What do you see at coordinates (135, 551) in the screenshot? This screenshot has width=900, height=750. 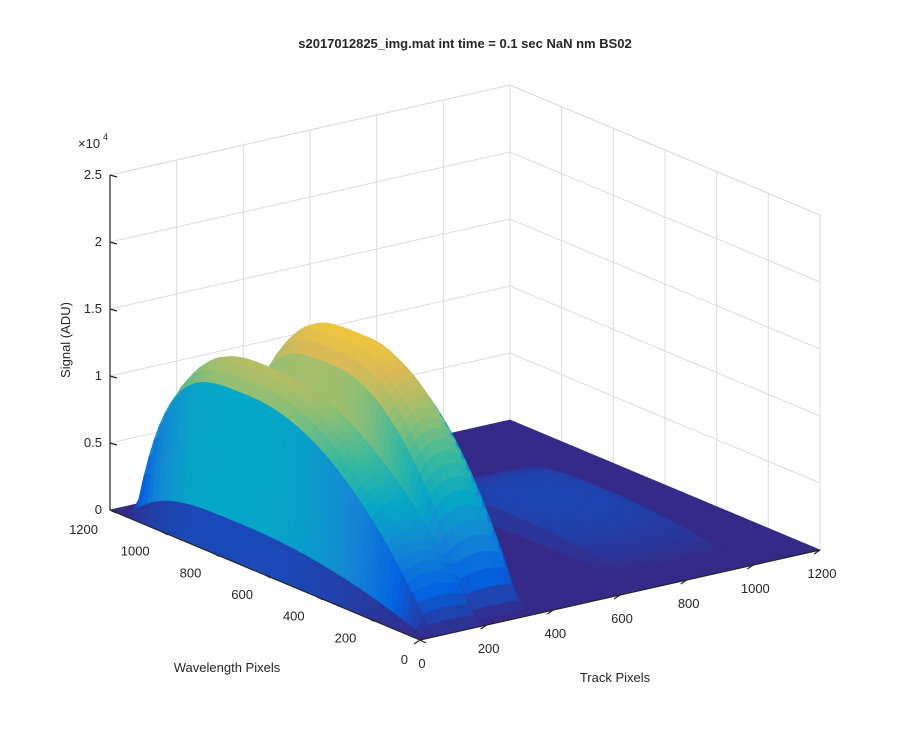 I see `y-tick-label: 1000` at bounding box center [135, 551].